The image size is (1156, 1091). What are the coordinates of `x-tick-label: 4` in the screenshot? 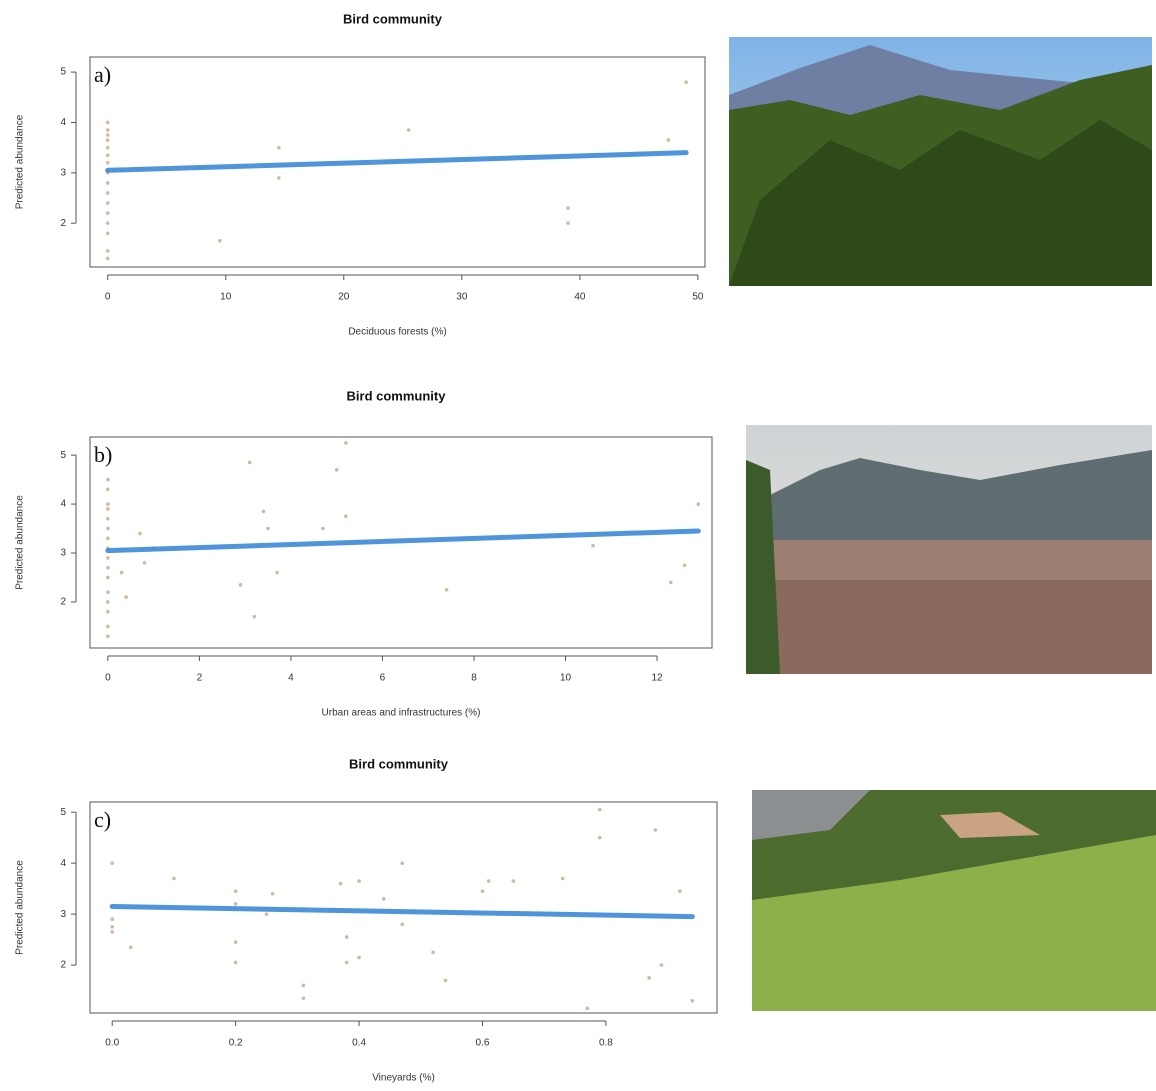 It's located at (291, 678).